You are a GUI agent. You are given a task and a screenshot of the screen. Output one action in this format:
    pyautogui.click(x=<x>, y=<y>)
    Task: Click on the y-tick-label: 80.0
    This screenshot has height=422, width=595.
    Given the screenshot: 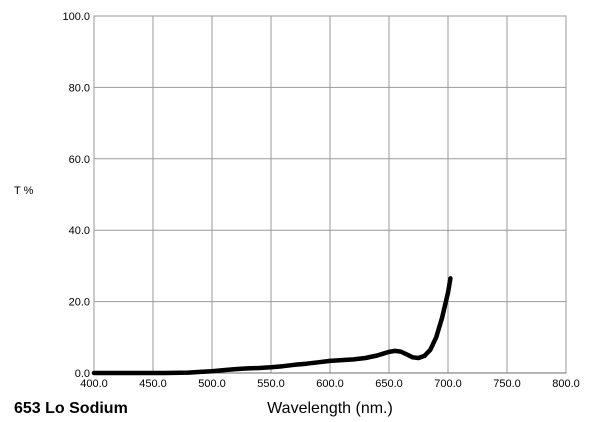 What is the action you would take?
    pyautogui.click(x=79, y=88)
    